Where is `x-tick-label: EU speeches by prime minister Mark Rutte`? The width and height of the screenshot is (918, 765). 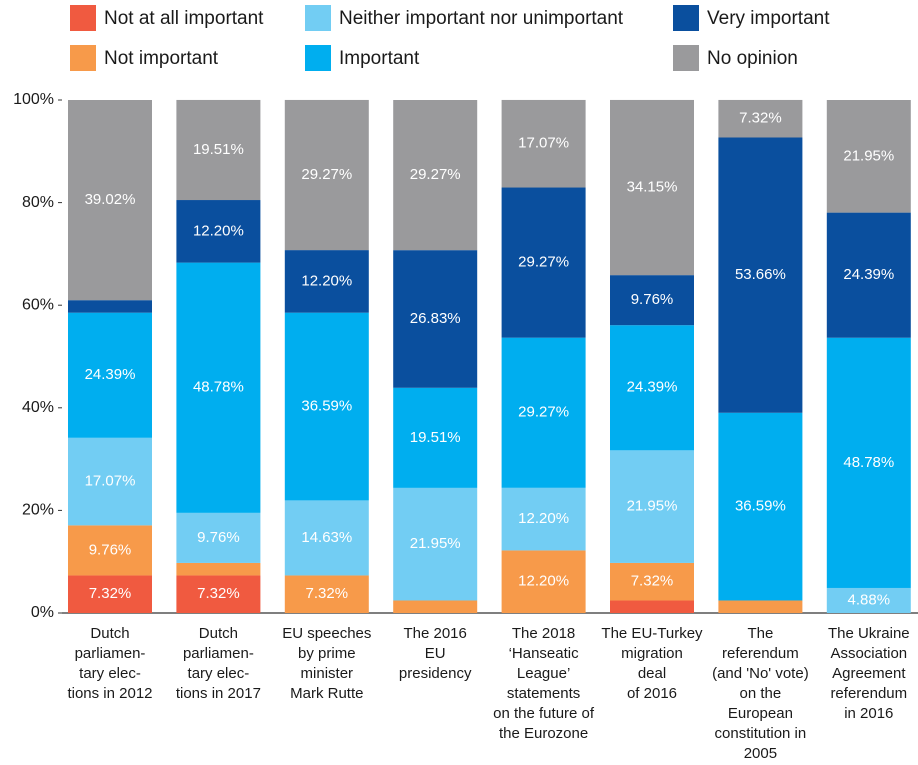
x-tick-label: EU speeches by prime minister Mark Rutte is located at coordinates (327, 663).